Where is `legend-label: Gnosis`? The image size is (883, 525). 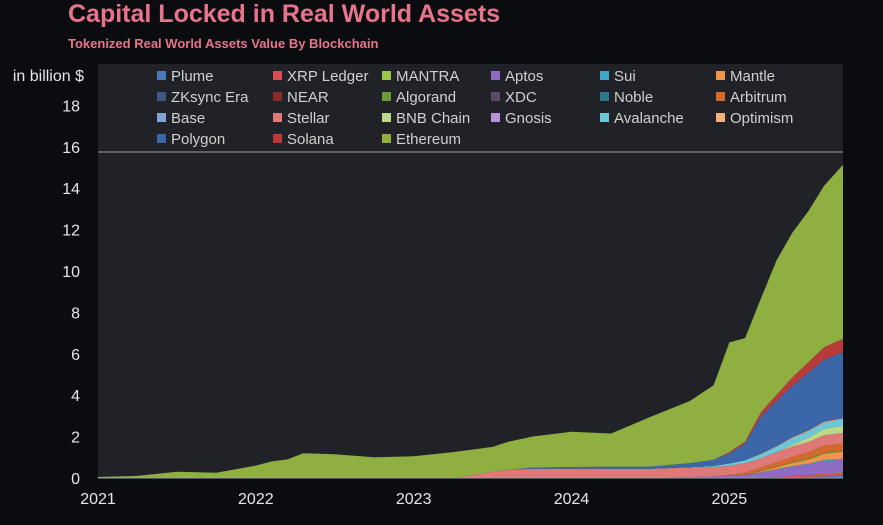
legend-label: Gnosis is located at coordinates (528, 118).